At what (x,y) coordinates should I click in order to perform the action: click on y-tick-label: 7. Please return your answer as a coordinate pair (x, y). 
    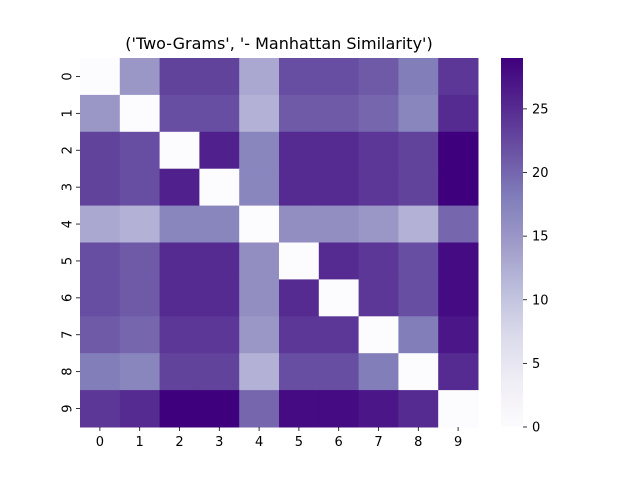
    Looking at the image, I should click on (68, 335).